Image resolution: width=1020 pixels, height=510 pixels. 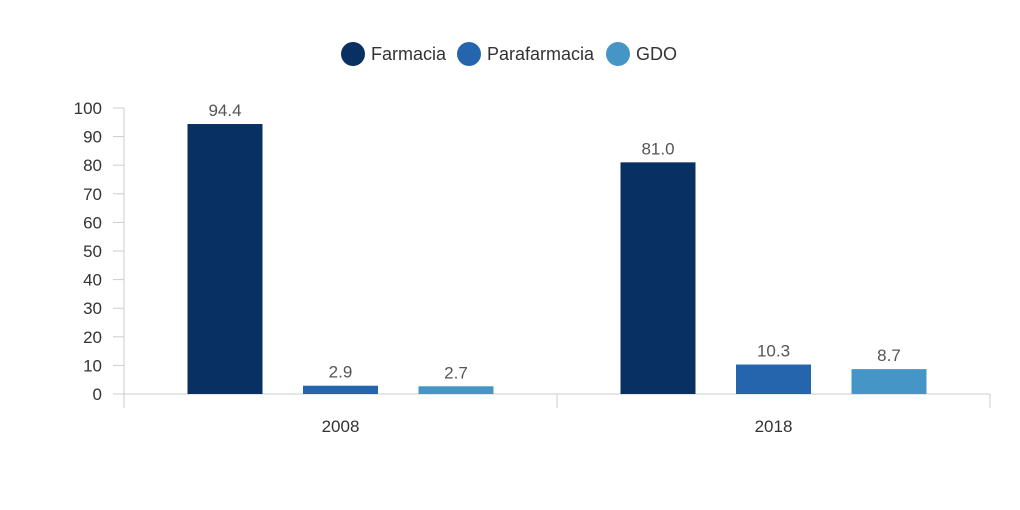 I want to click on data-label-gdo-2018: 8.7, so click(x=889, y=355).